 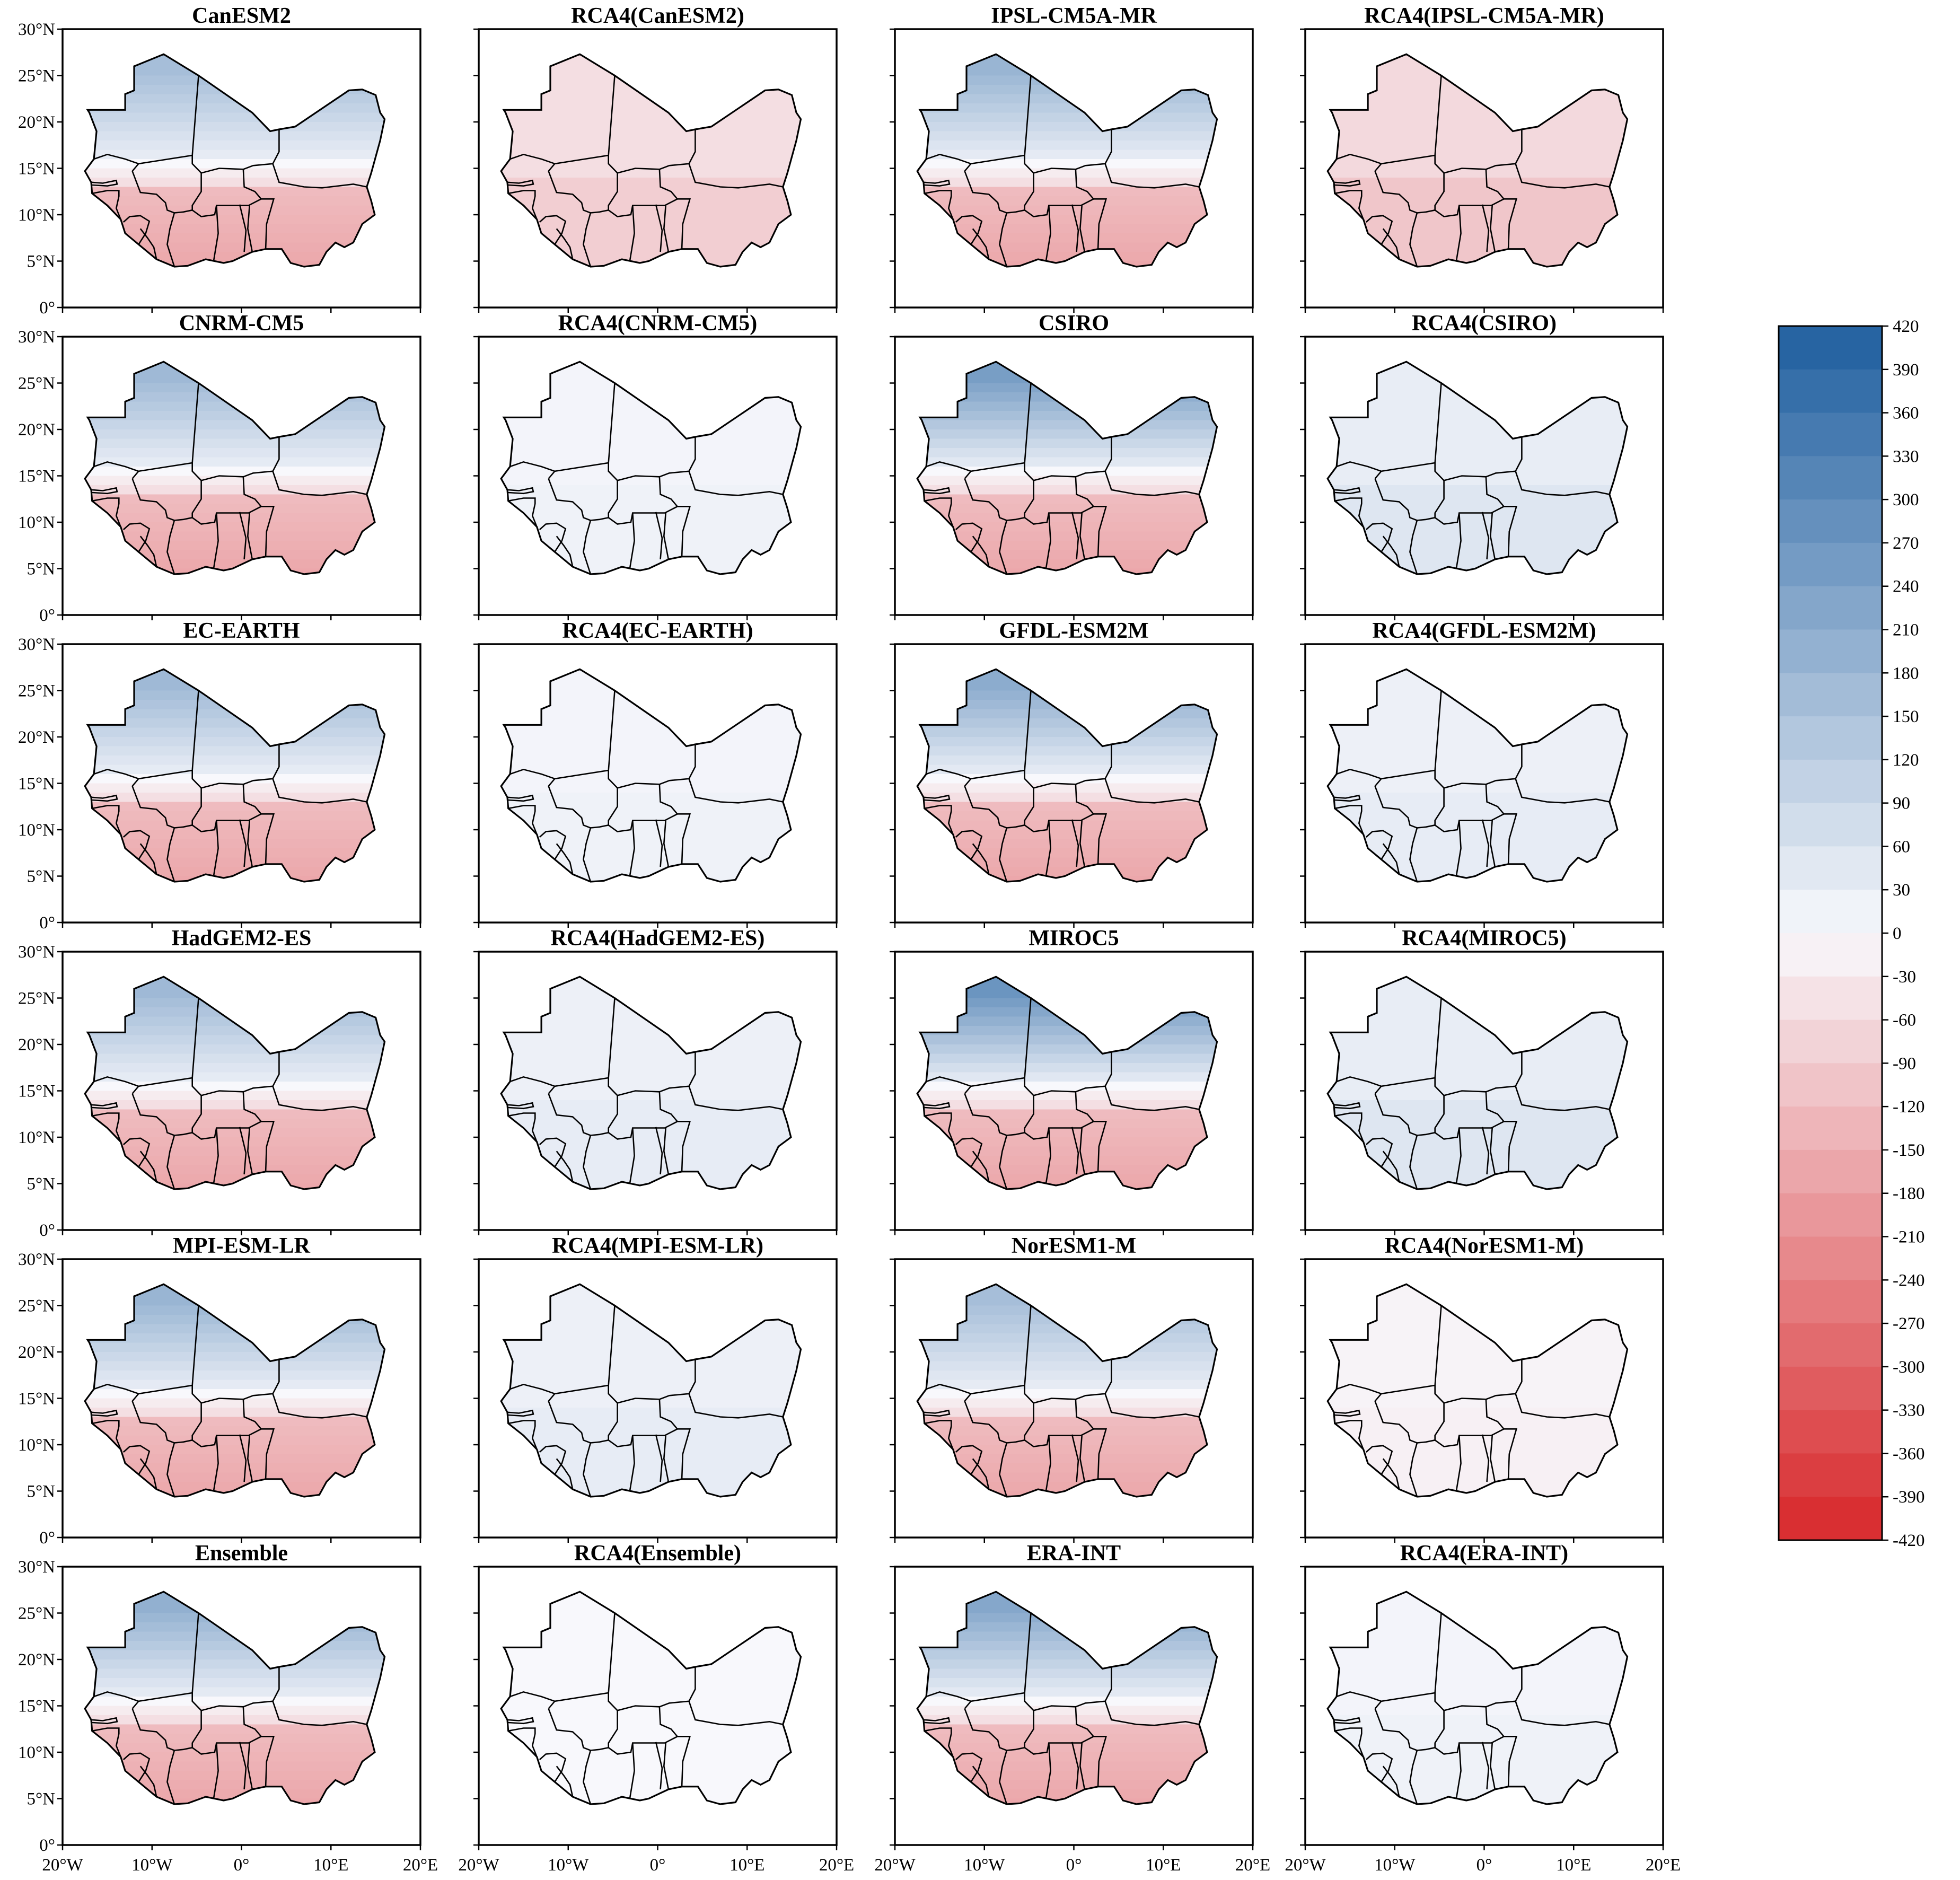 I want to click on lat-tick-label: 10°N, so click(x=36, y=522).